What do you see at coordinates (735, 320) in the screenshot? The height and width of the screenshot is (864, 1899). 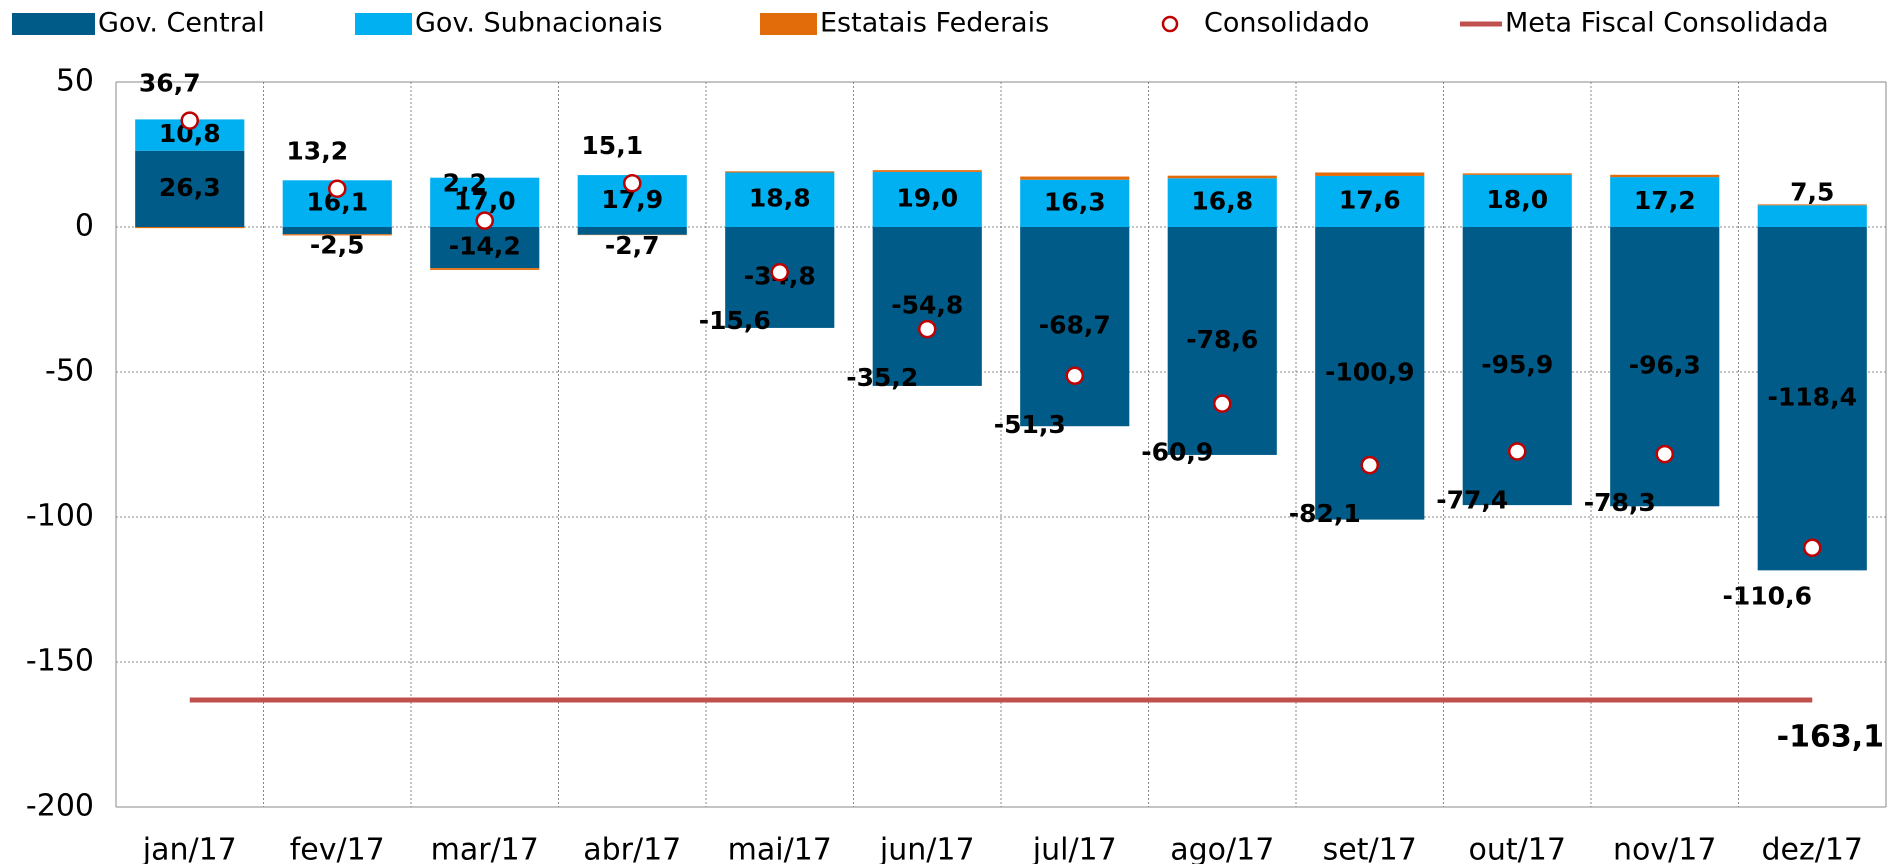 I see `point-value-label: -15,6` at bounding box center [735, 320].